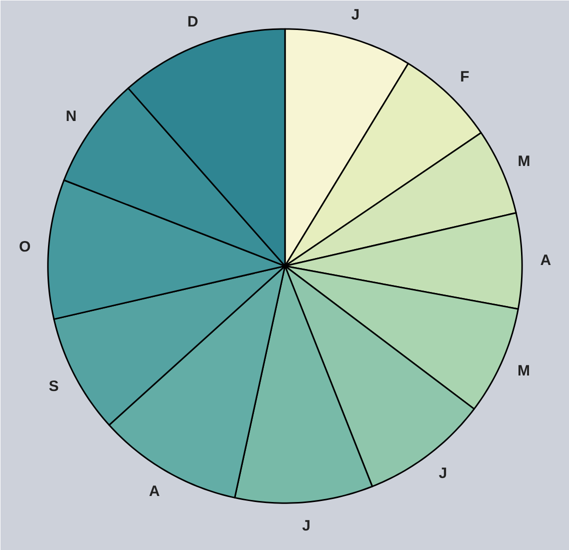  What do you see at coordinates (71, 117) in the screenshot?
I see `slice-label: N` at bounding box center [71, 117].